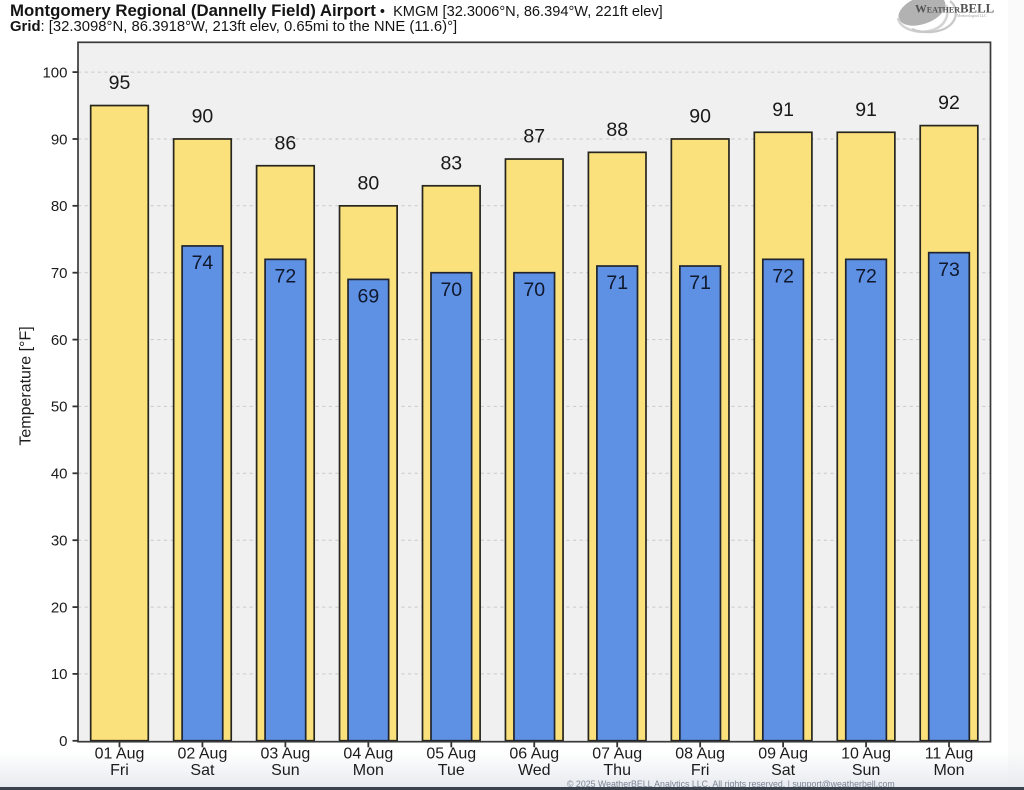 The height and width of the screenshot is (790, 1024). I want to click on svg-text: 87, so click(534, 137).